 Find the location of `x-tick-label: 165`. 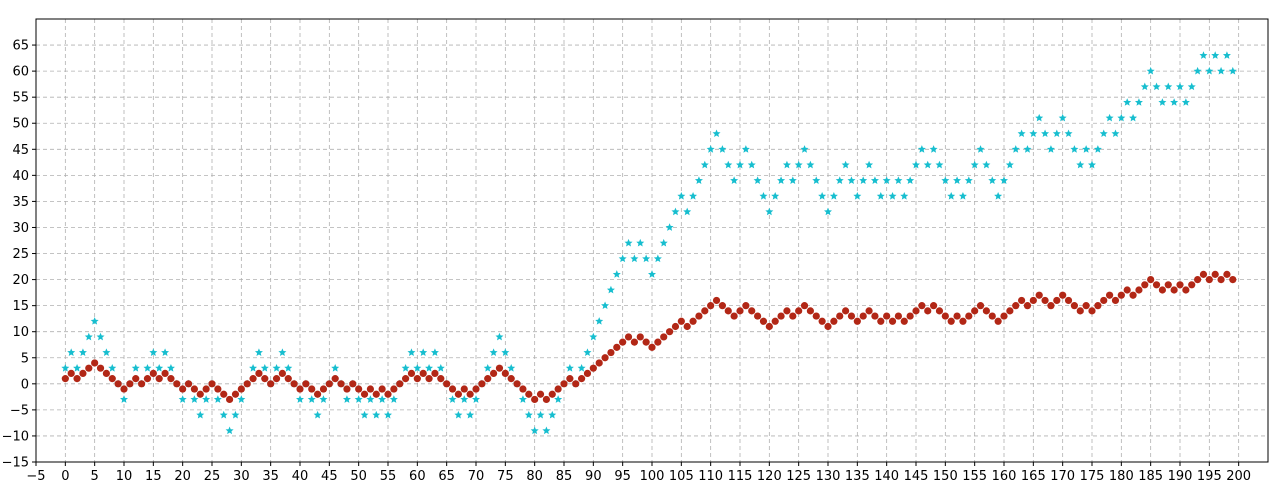

x-tick-label: 165 is located at coordinates (1033, 476).